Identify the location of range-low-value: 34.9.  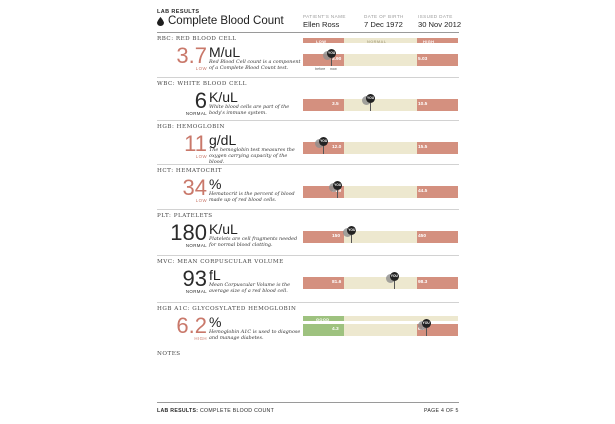
(336, 191).